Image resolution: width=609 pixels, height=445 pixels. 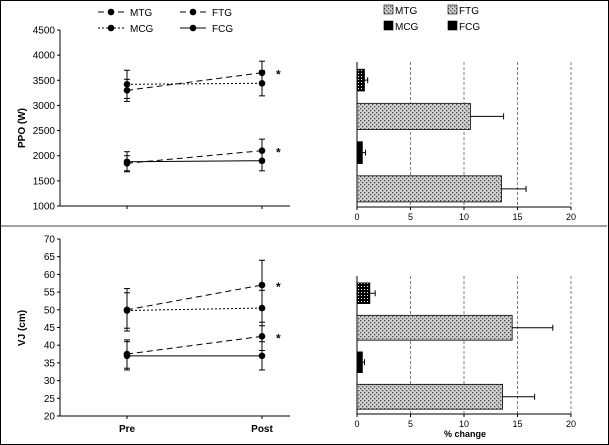 I want to click on y-tick-label: 30, so click(x=50, y=381).